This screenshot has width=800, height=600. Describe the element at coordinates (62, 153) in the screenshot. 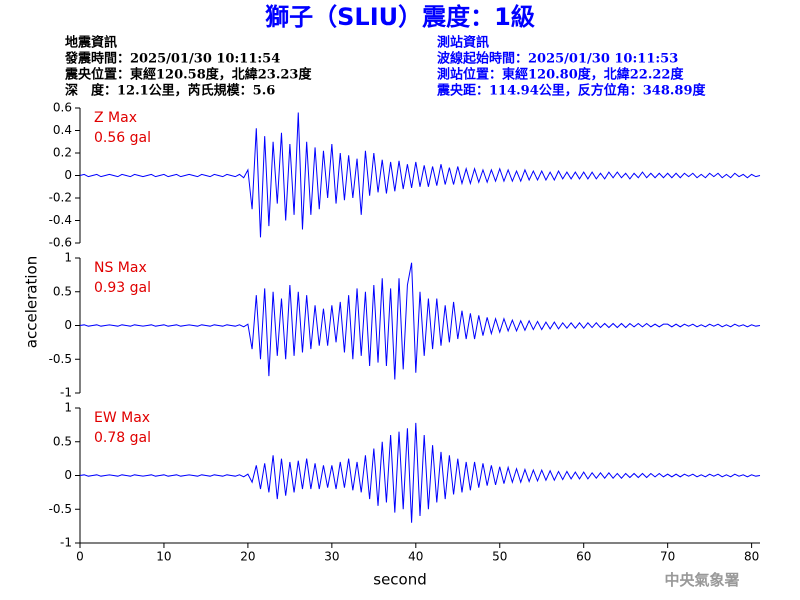

I see `y-tick-label: 0.2` at that location.